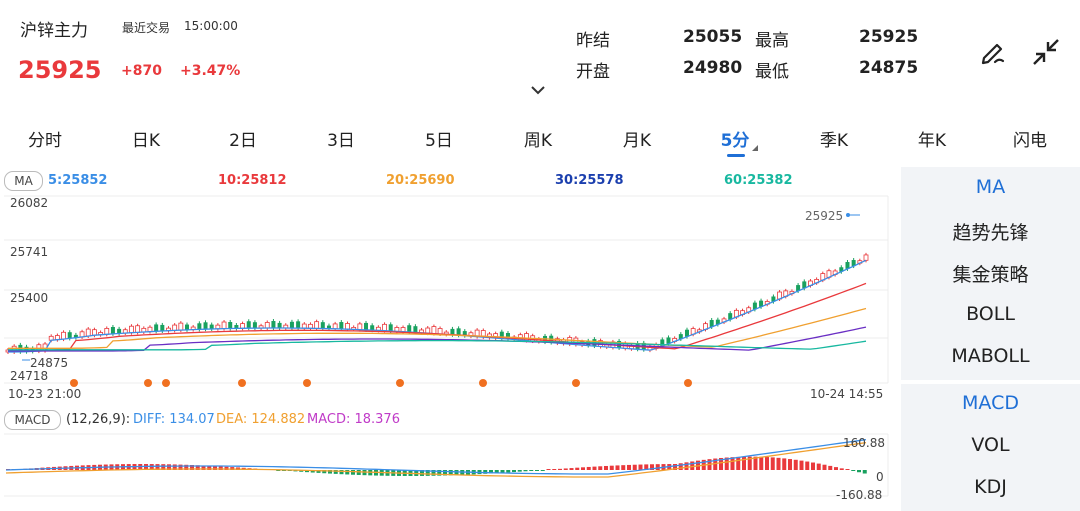 This screenshot has height=511, width=1080. What do you see at coordinates (29, 252) in the screenshot?
I see `price-axis-2: 25741` at bounding box center [29, 252].